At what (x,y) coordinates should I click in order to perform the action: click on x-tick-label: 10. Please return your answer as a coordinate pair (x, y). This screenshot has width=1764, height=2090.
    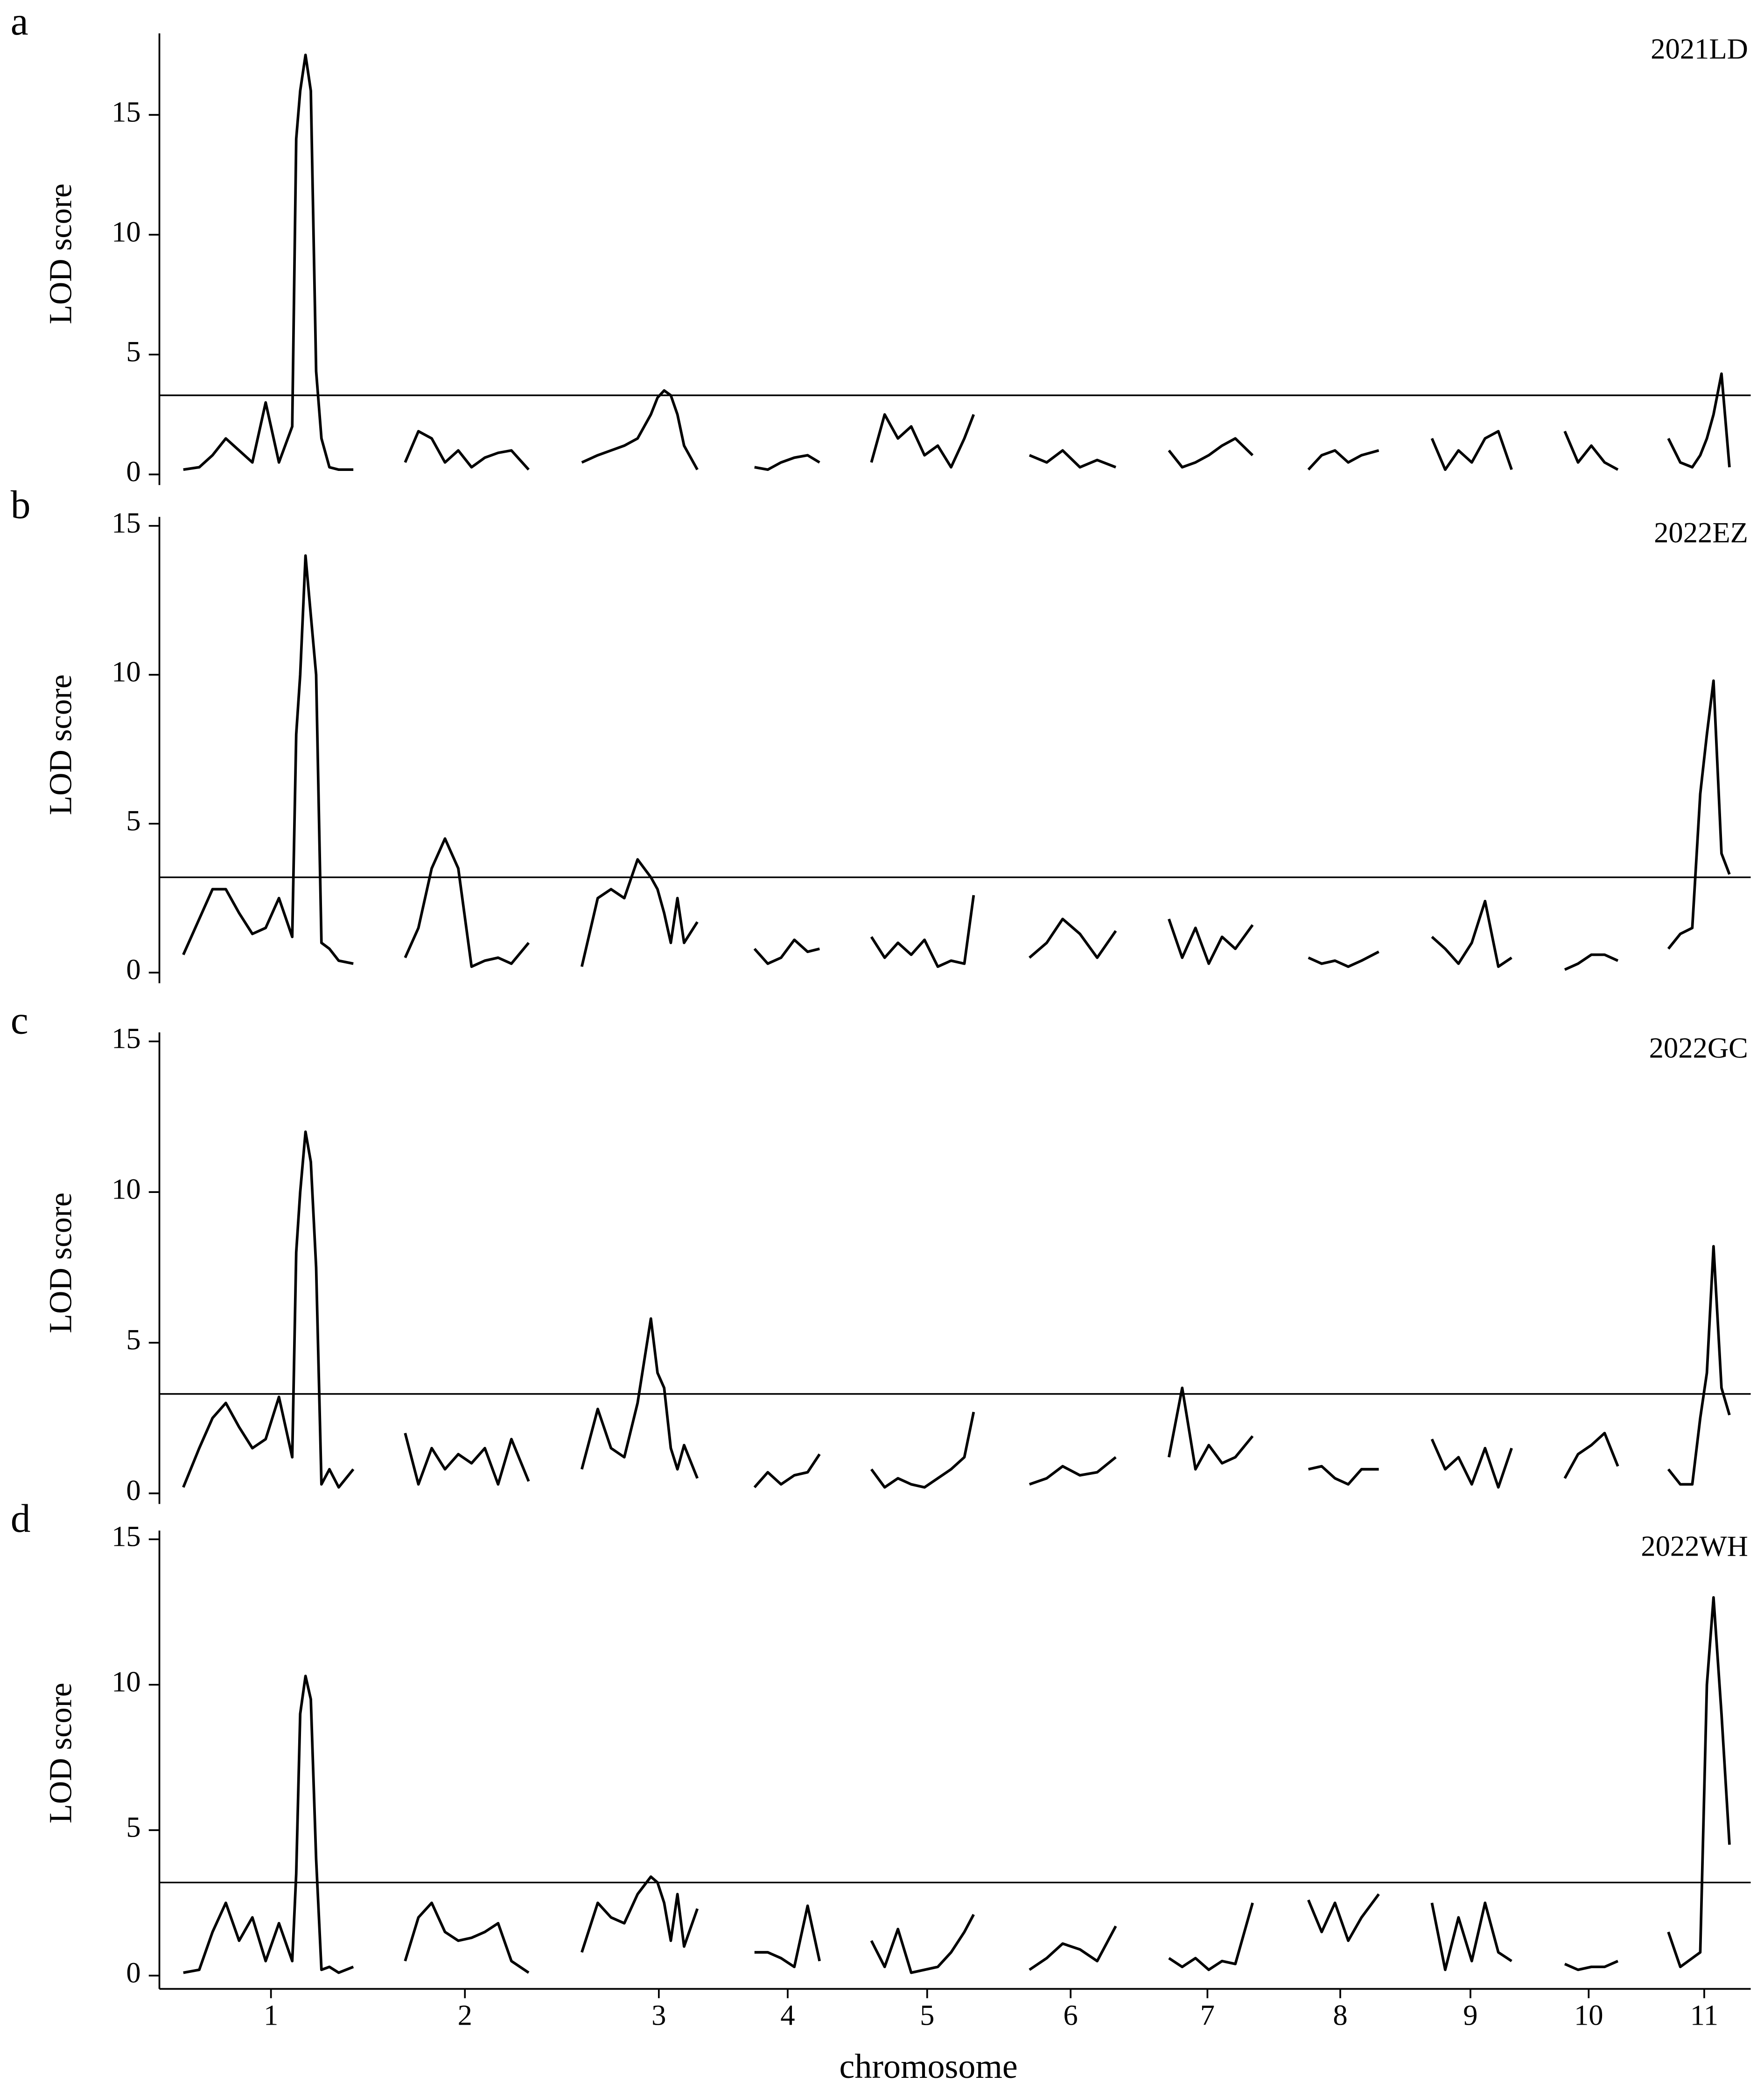
    Looking at the image, I should click on (1588, 2015).